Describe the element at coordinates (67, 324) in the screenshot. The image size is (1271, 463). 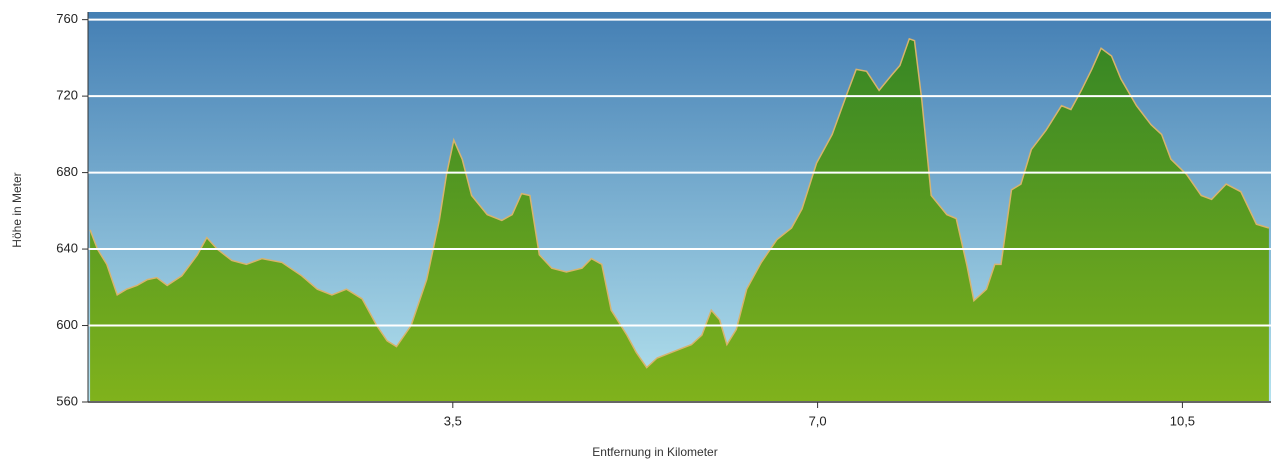
I see `y-tick-label: 600` at that location.